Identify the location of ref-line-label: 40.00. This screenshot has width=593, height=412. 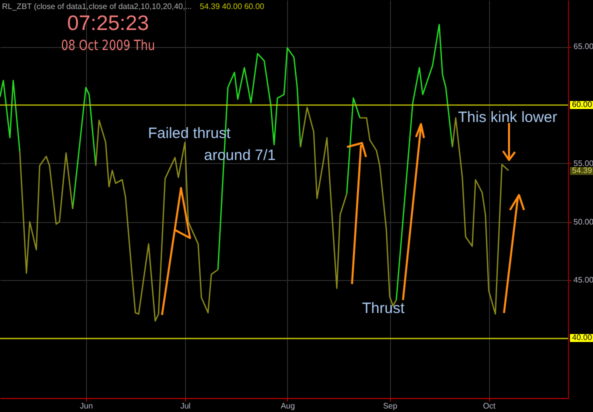
(581, 337).